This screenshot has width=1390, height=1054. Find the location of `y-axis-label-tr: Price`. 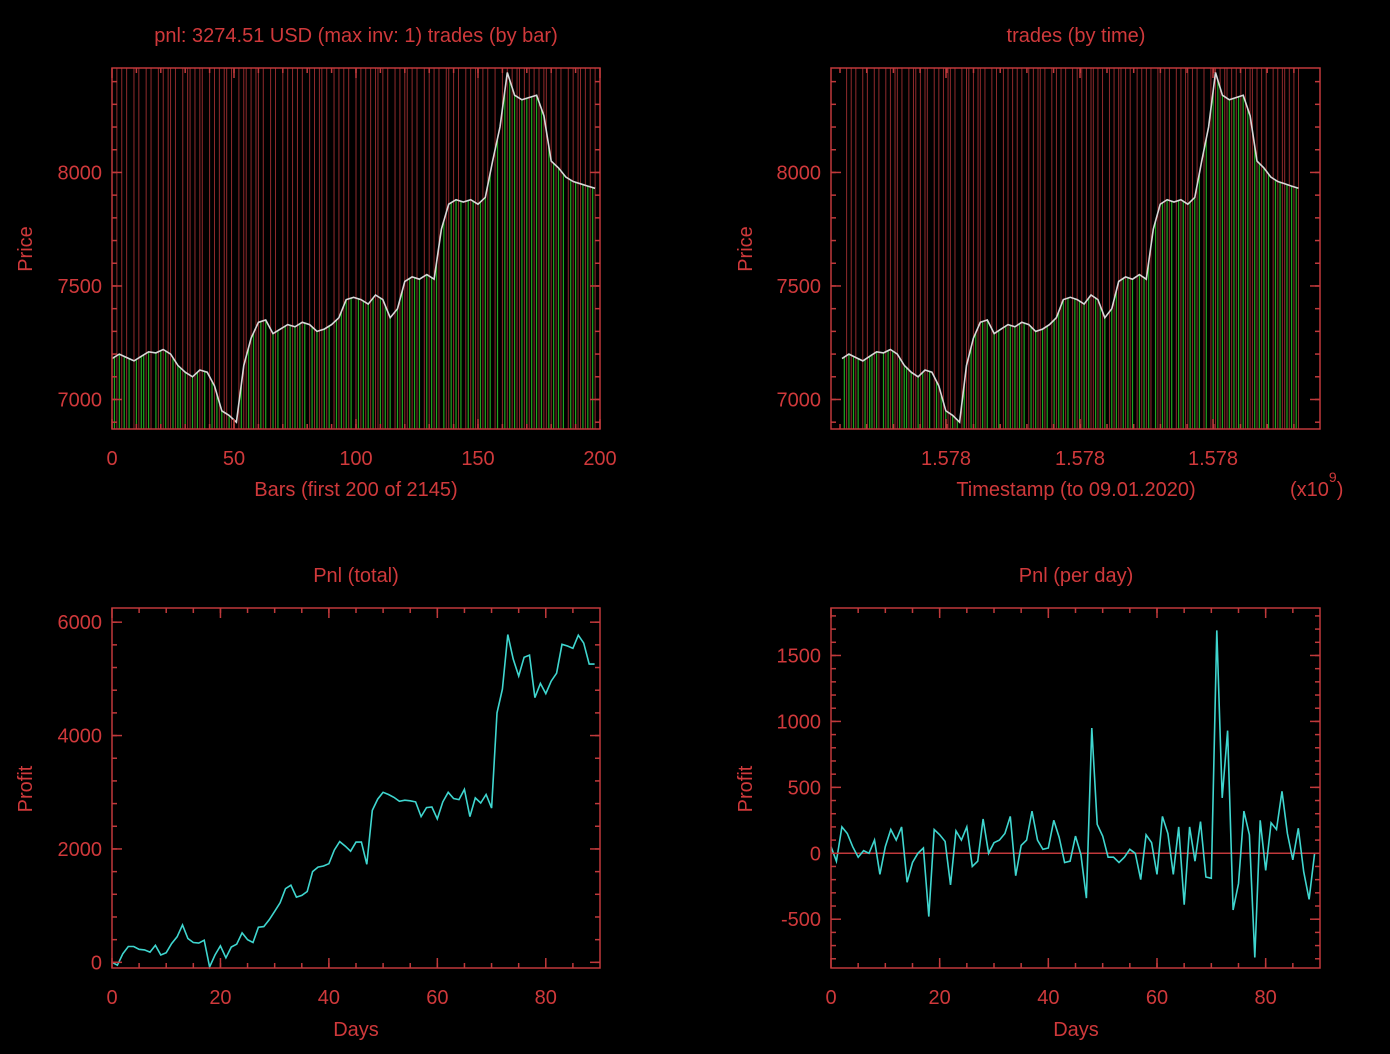

y-axis-label-tr: Price is located at coordinates (746, 249).